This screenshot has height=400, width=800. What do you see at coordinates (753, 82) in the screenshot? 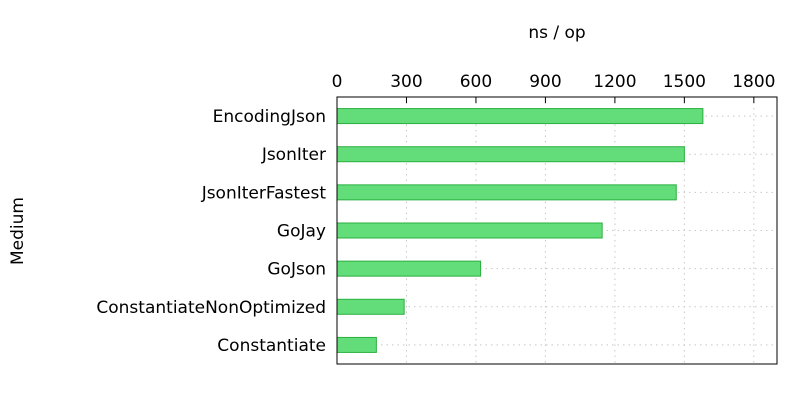
I see `x-tick-label: 1800` at bounding box center [753, 82].